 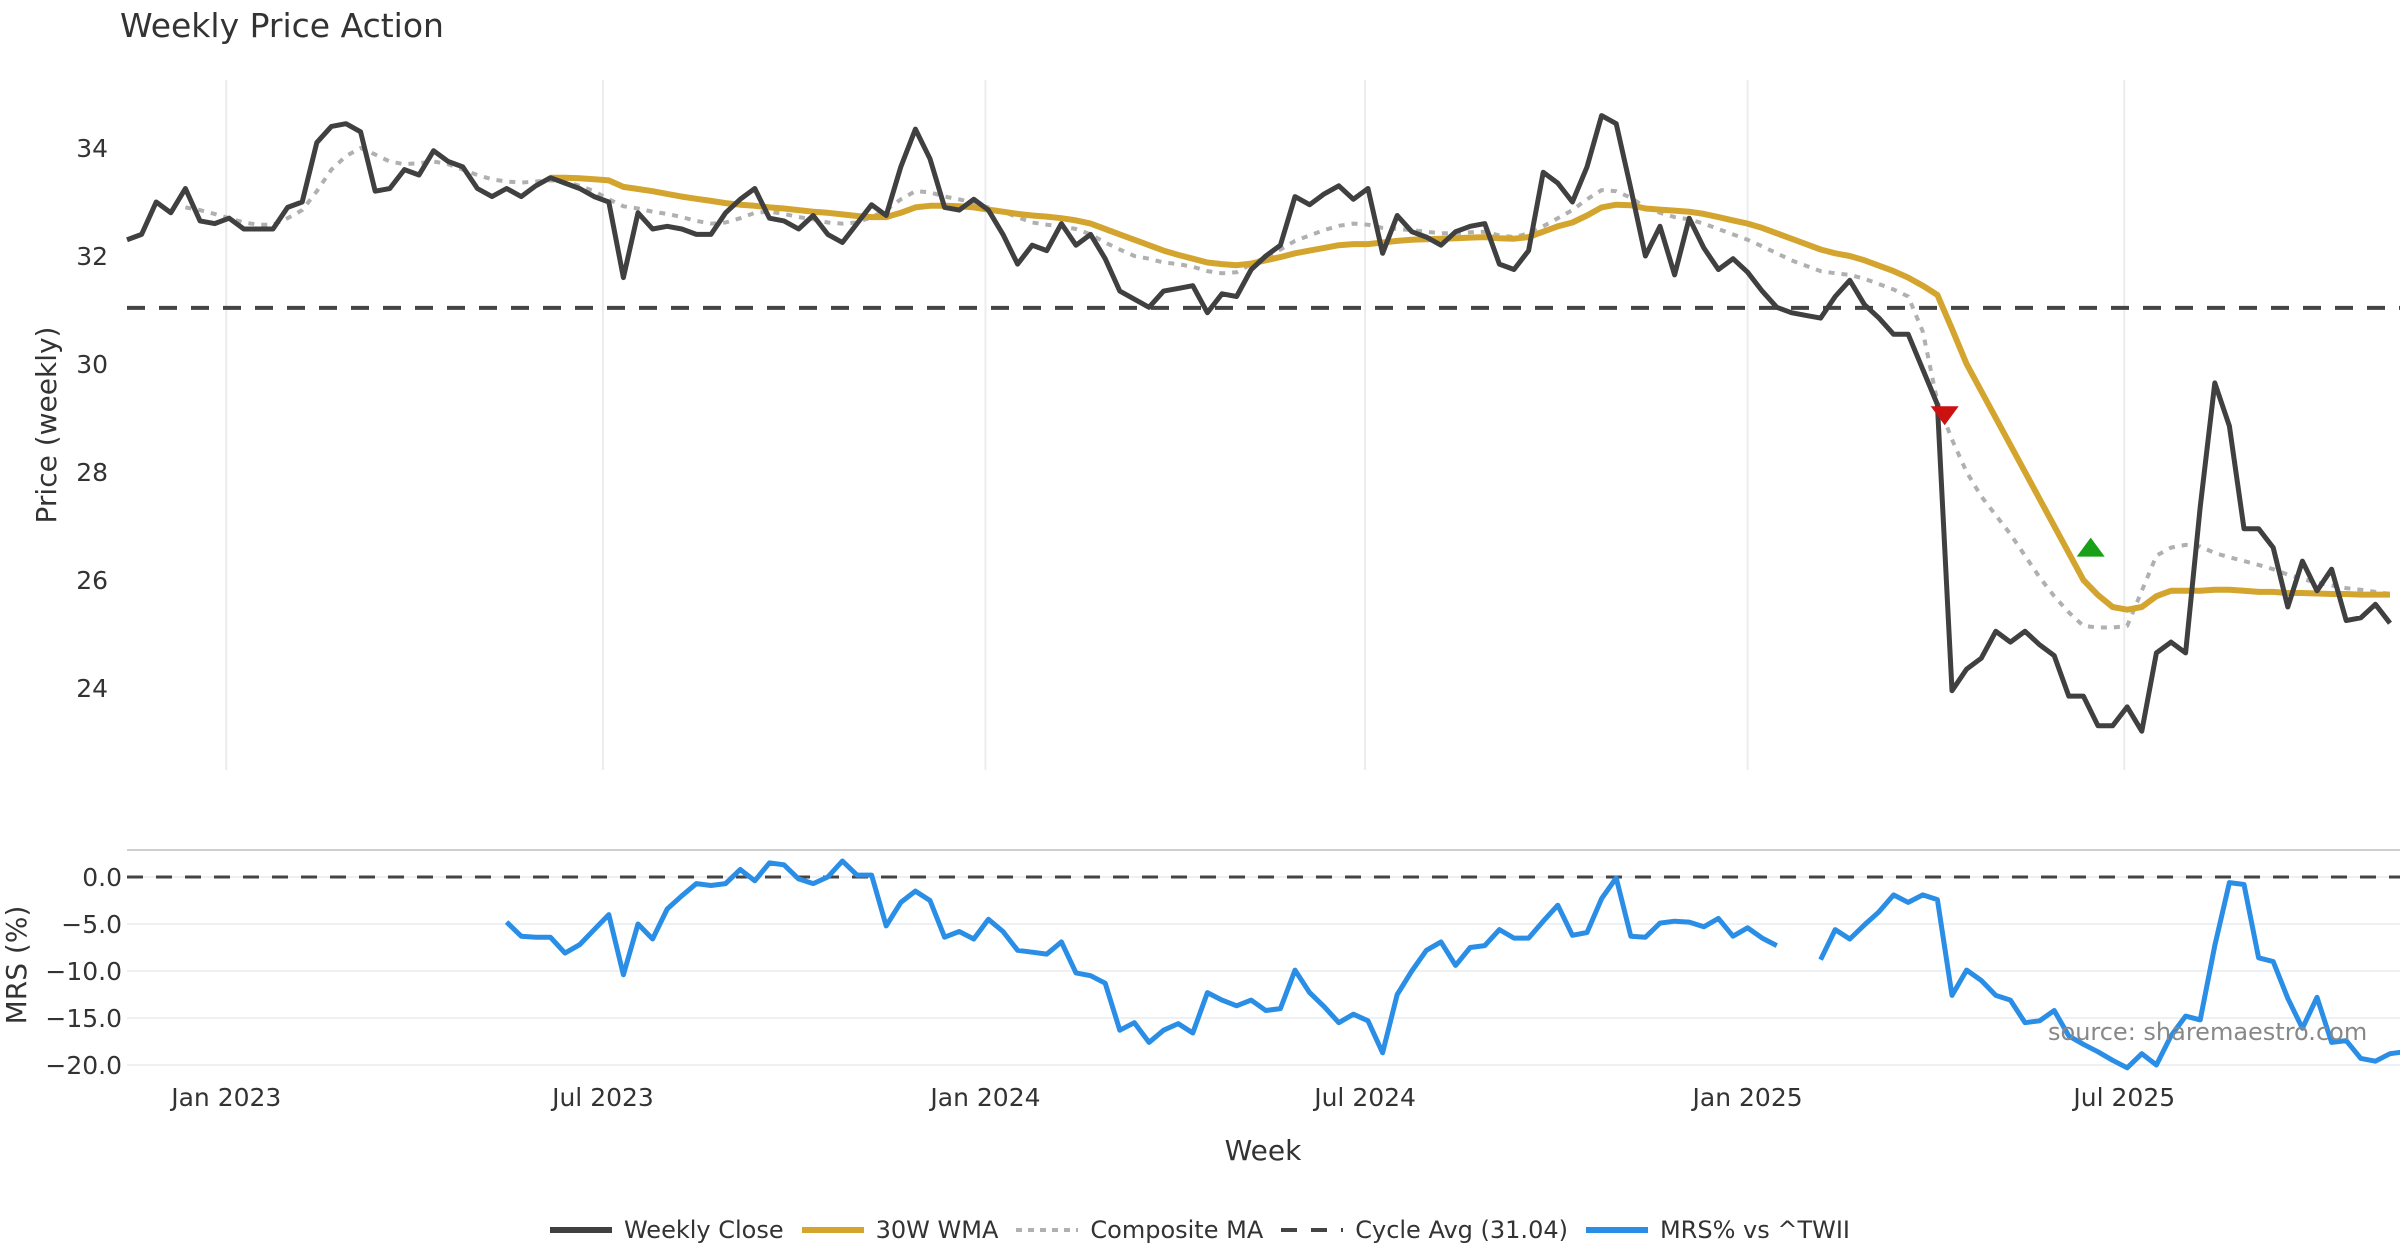 I want to click on price-y-axis-label: Price (weekly), so click(x=46, y=425).